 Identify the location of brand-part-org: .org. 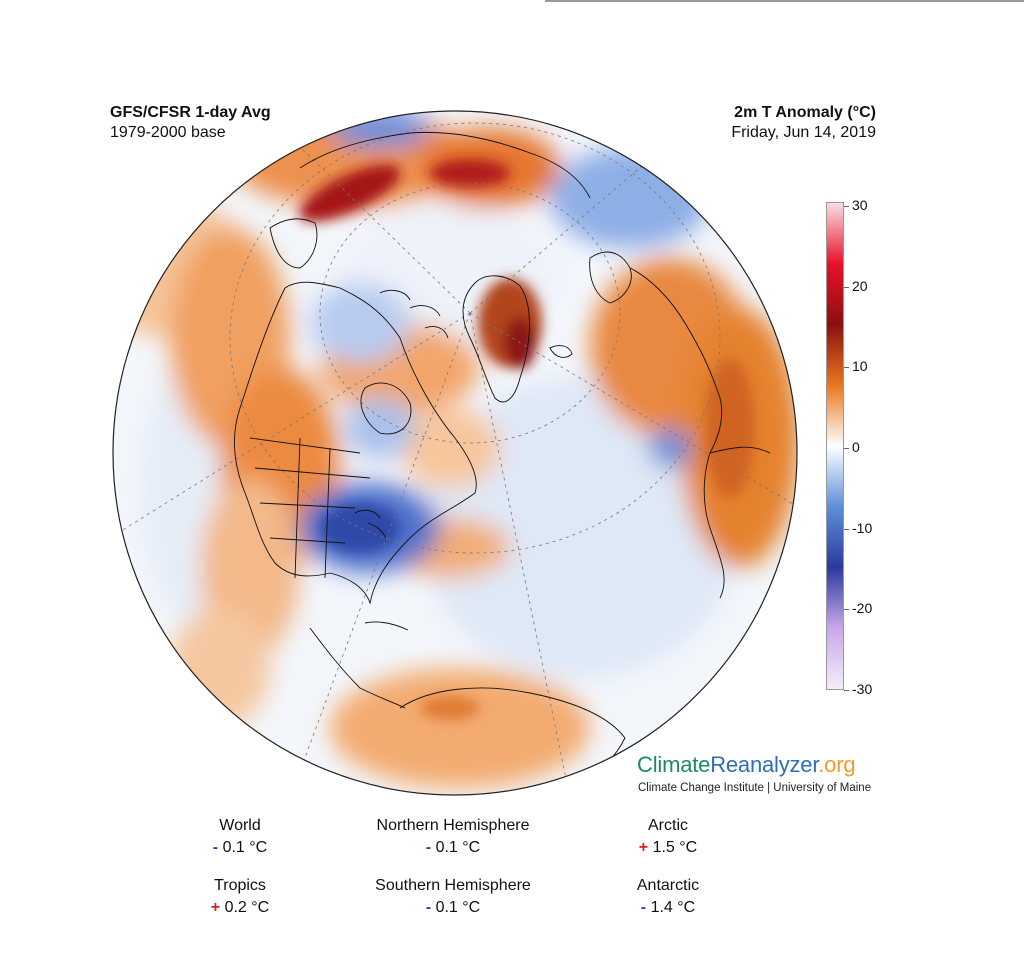
(837, 764).